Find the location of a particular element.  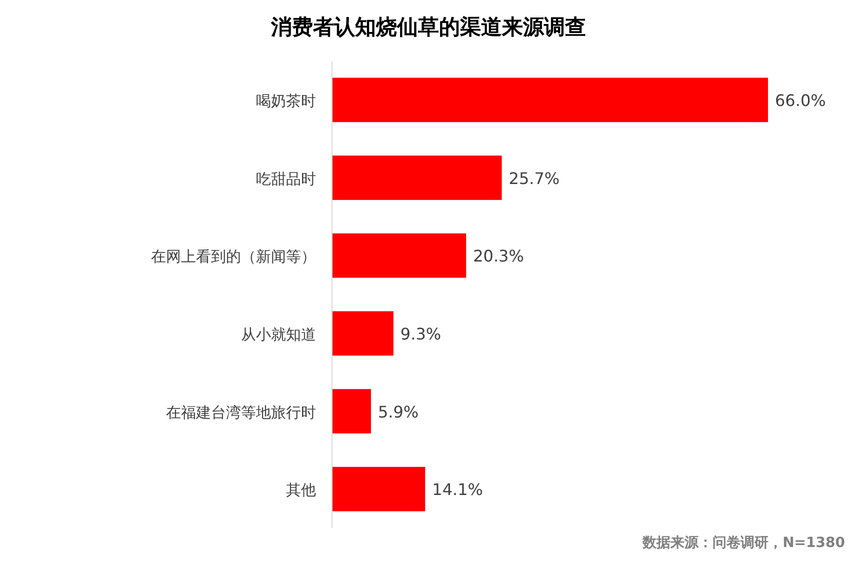

source-note: 数据来源：问卷调研，N=1380 is located at coordinates (744, 543).